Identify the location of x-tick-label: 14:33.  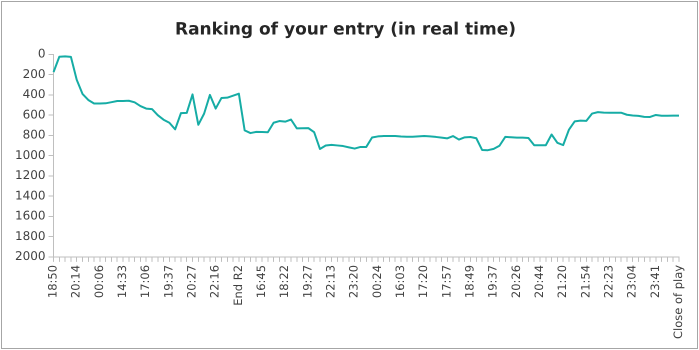
(122, 281).